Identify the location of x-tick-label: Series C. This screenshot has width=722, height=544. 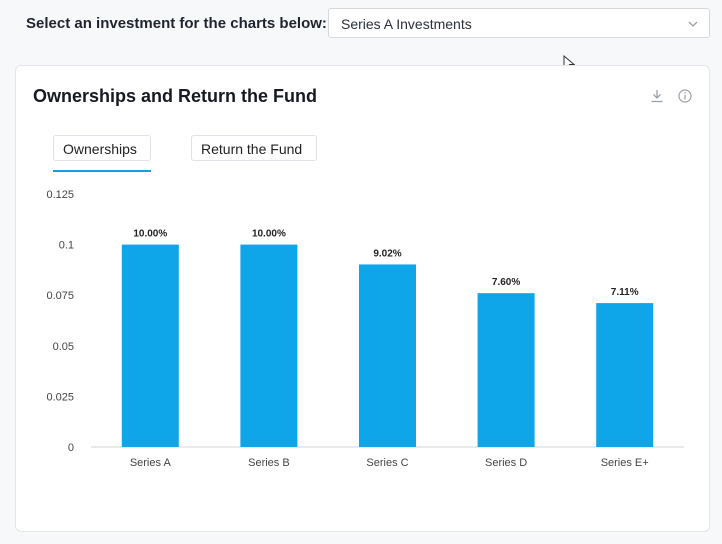
(387, 463).